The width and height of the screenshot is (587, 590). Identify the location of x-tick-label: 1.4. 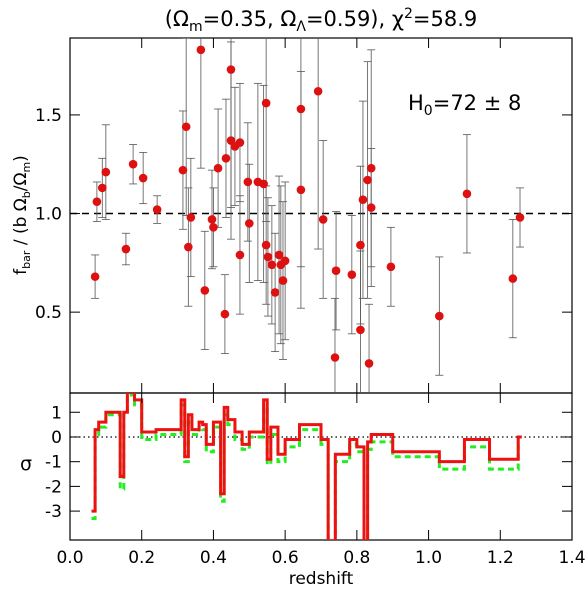
(571, 558).